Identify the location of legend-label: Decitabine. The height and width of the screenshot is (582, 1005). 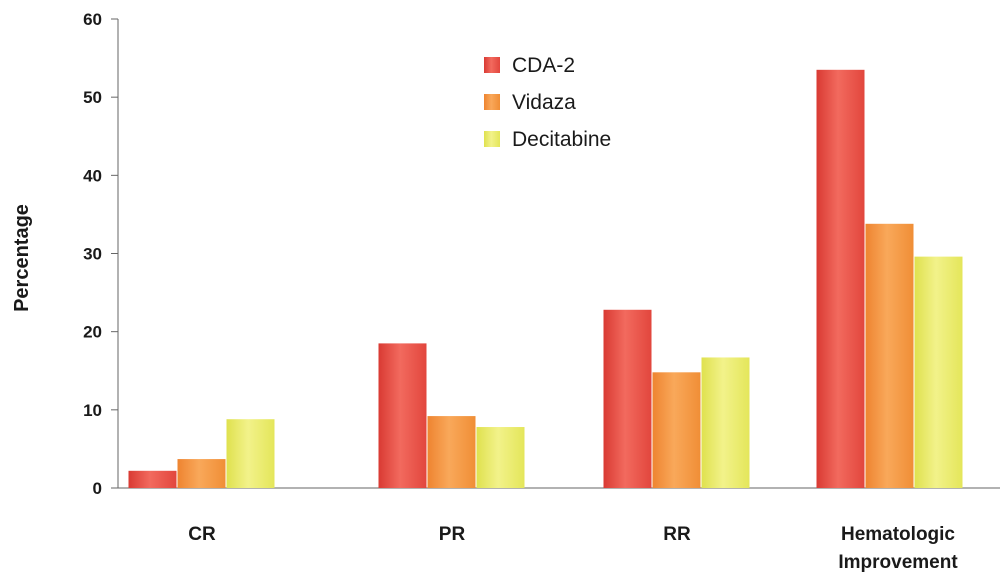
(561, 139).